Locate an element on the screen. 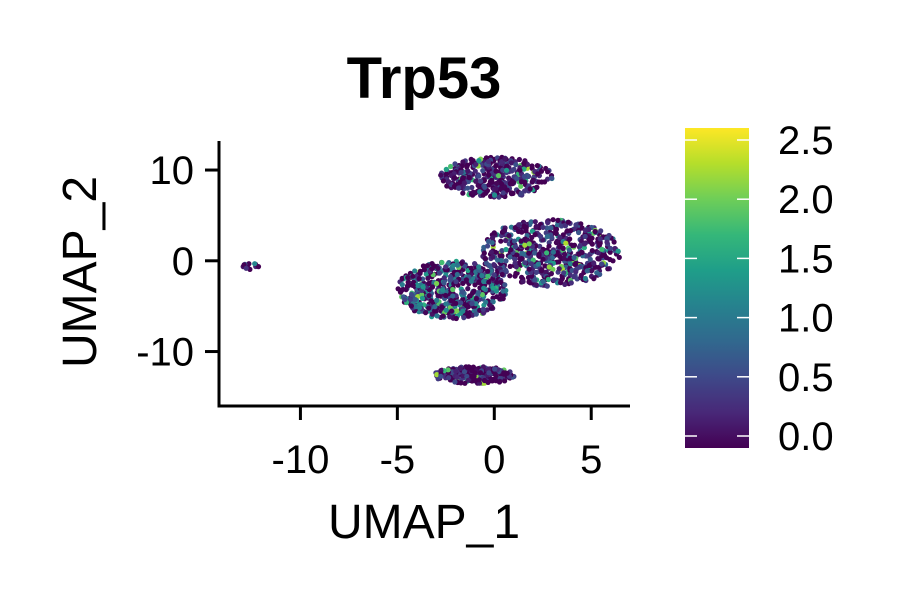  colorbar-tick-label: 0.5 is located at coordinates (806, 378).